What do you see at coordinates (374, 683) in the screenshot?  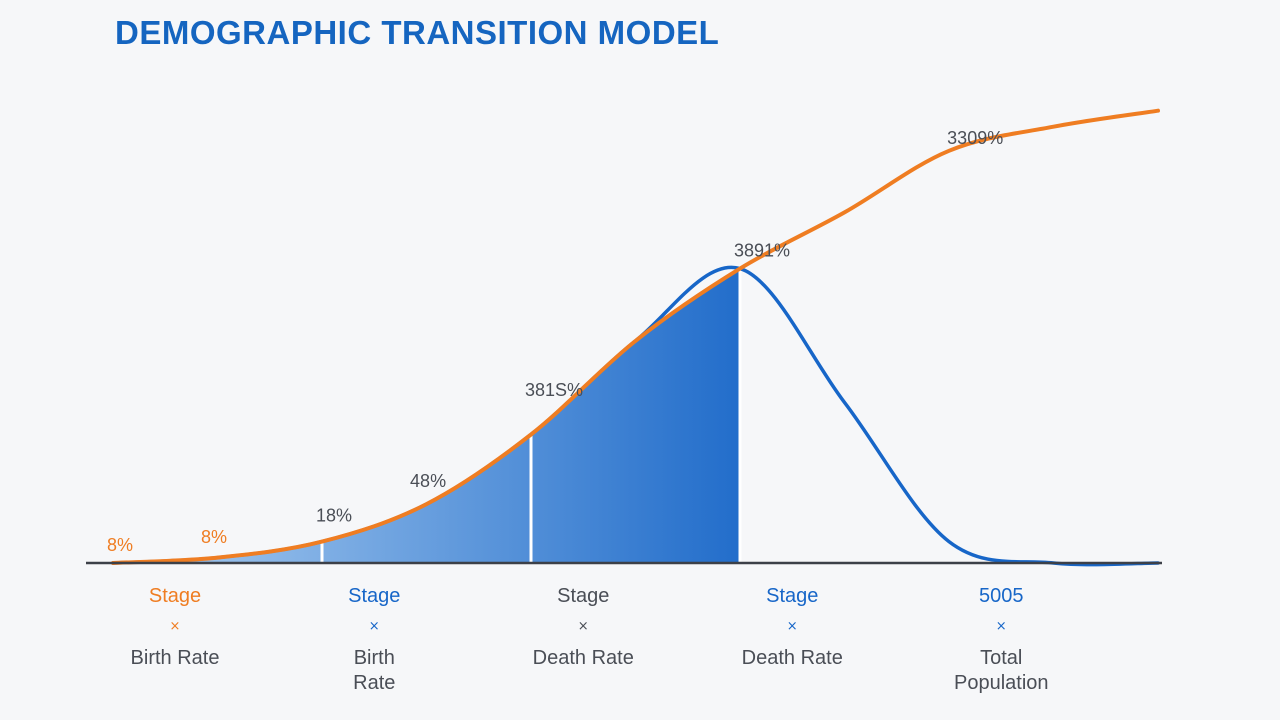 I see `stage-sublabel: Rate` at bounding box center [374, 683].